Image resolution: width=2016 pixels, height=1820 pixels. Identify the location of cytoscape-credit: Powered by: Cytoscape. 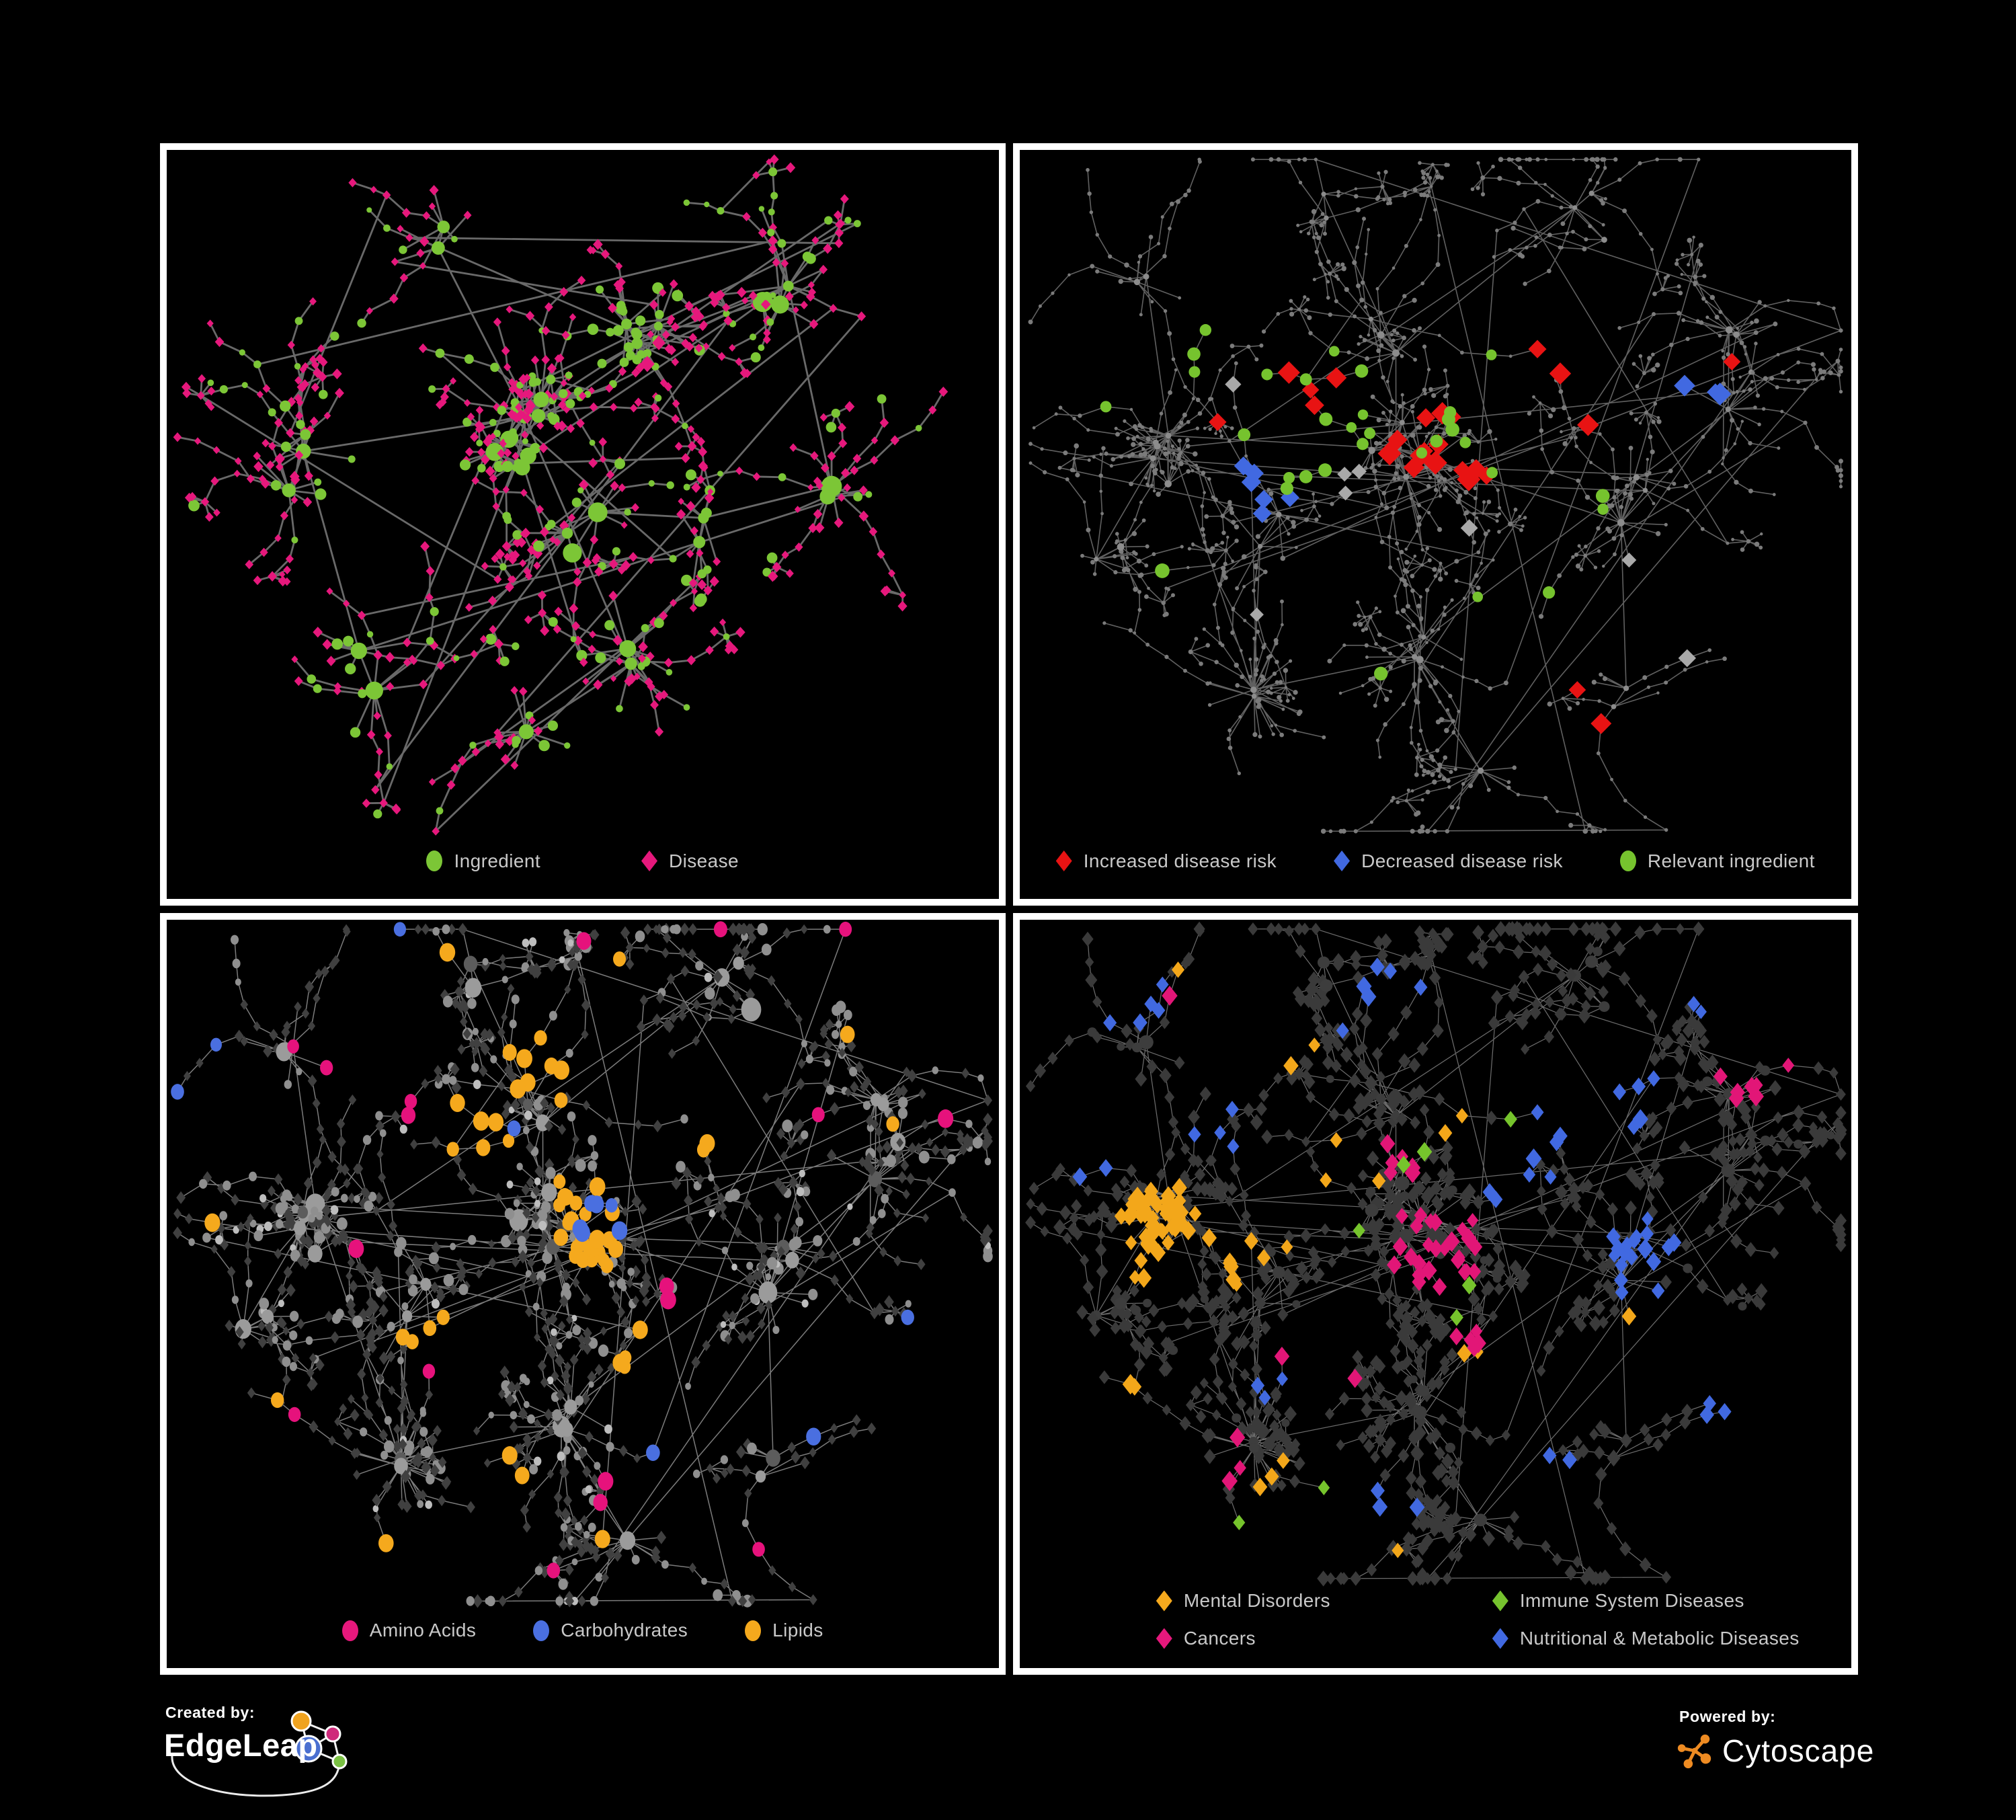
(1776, 1739).